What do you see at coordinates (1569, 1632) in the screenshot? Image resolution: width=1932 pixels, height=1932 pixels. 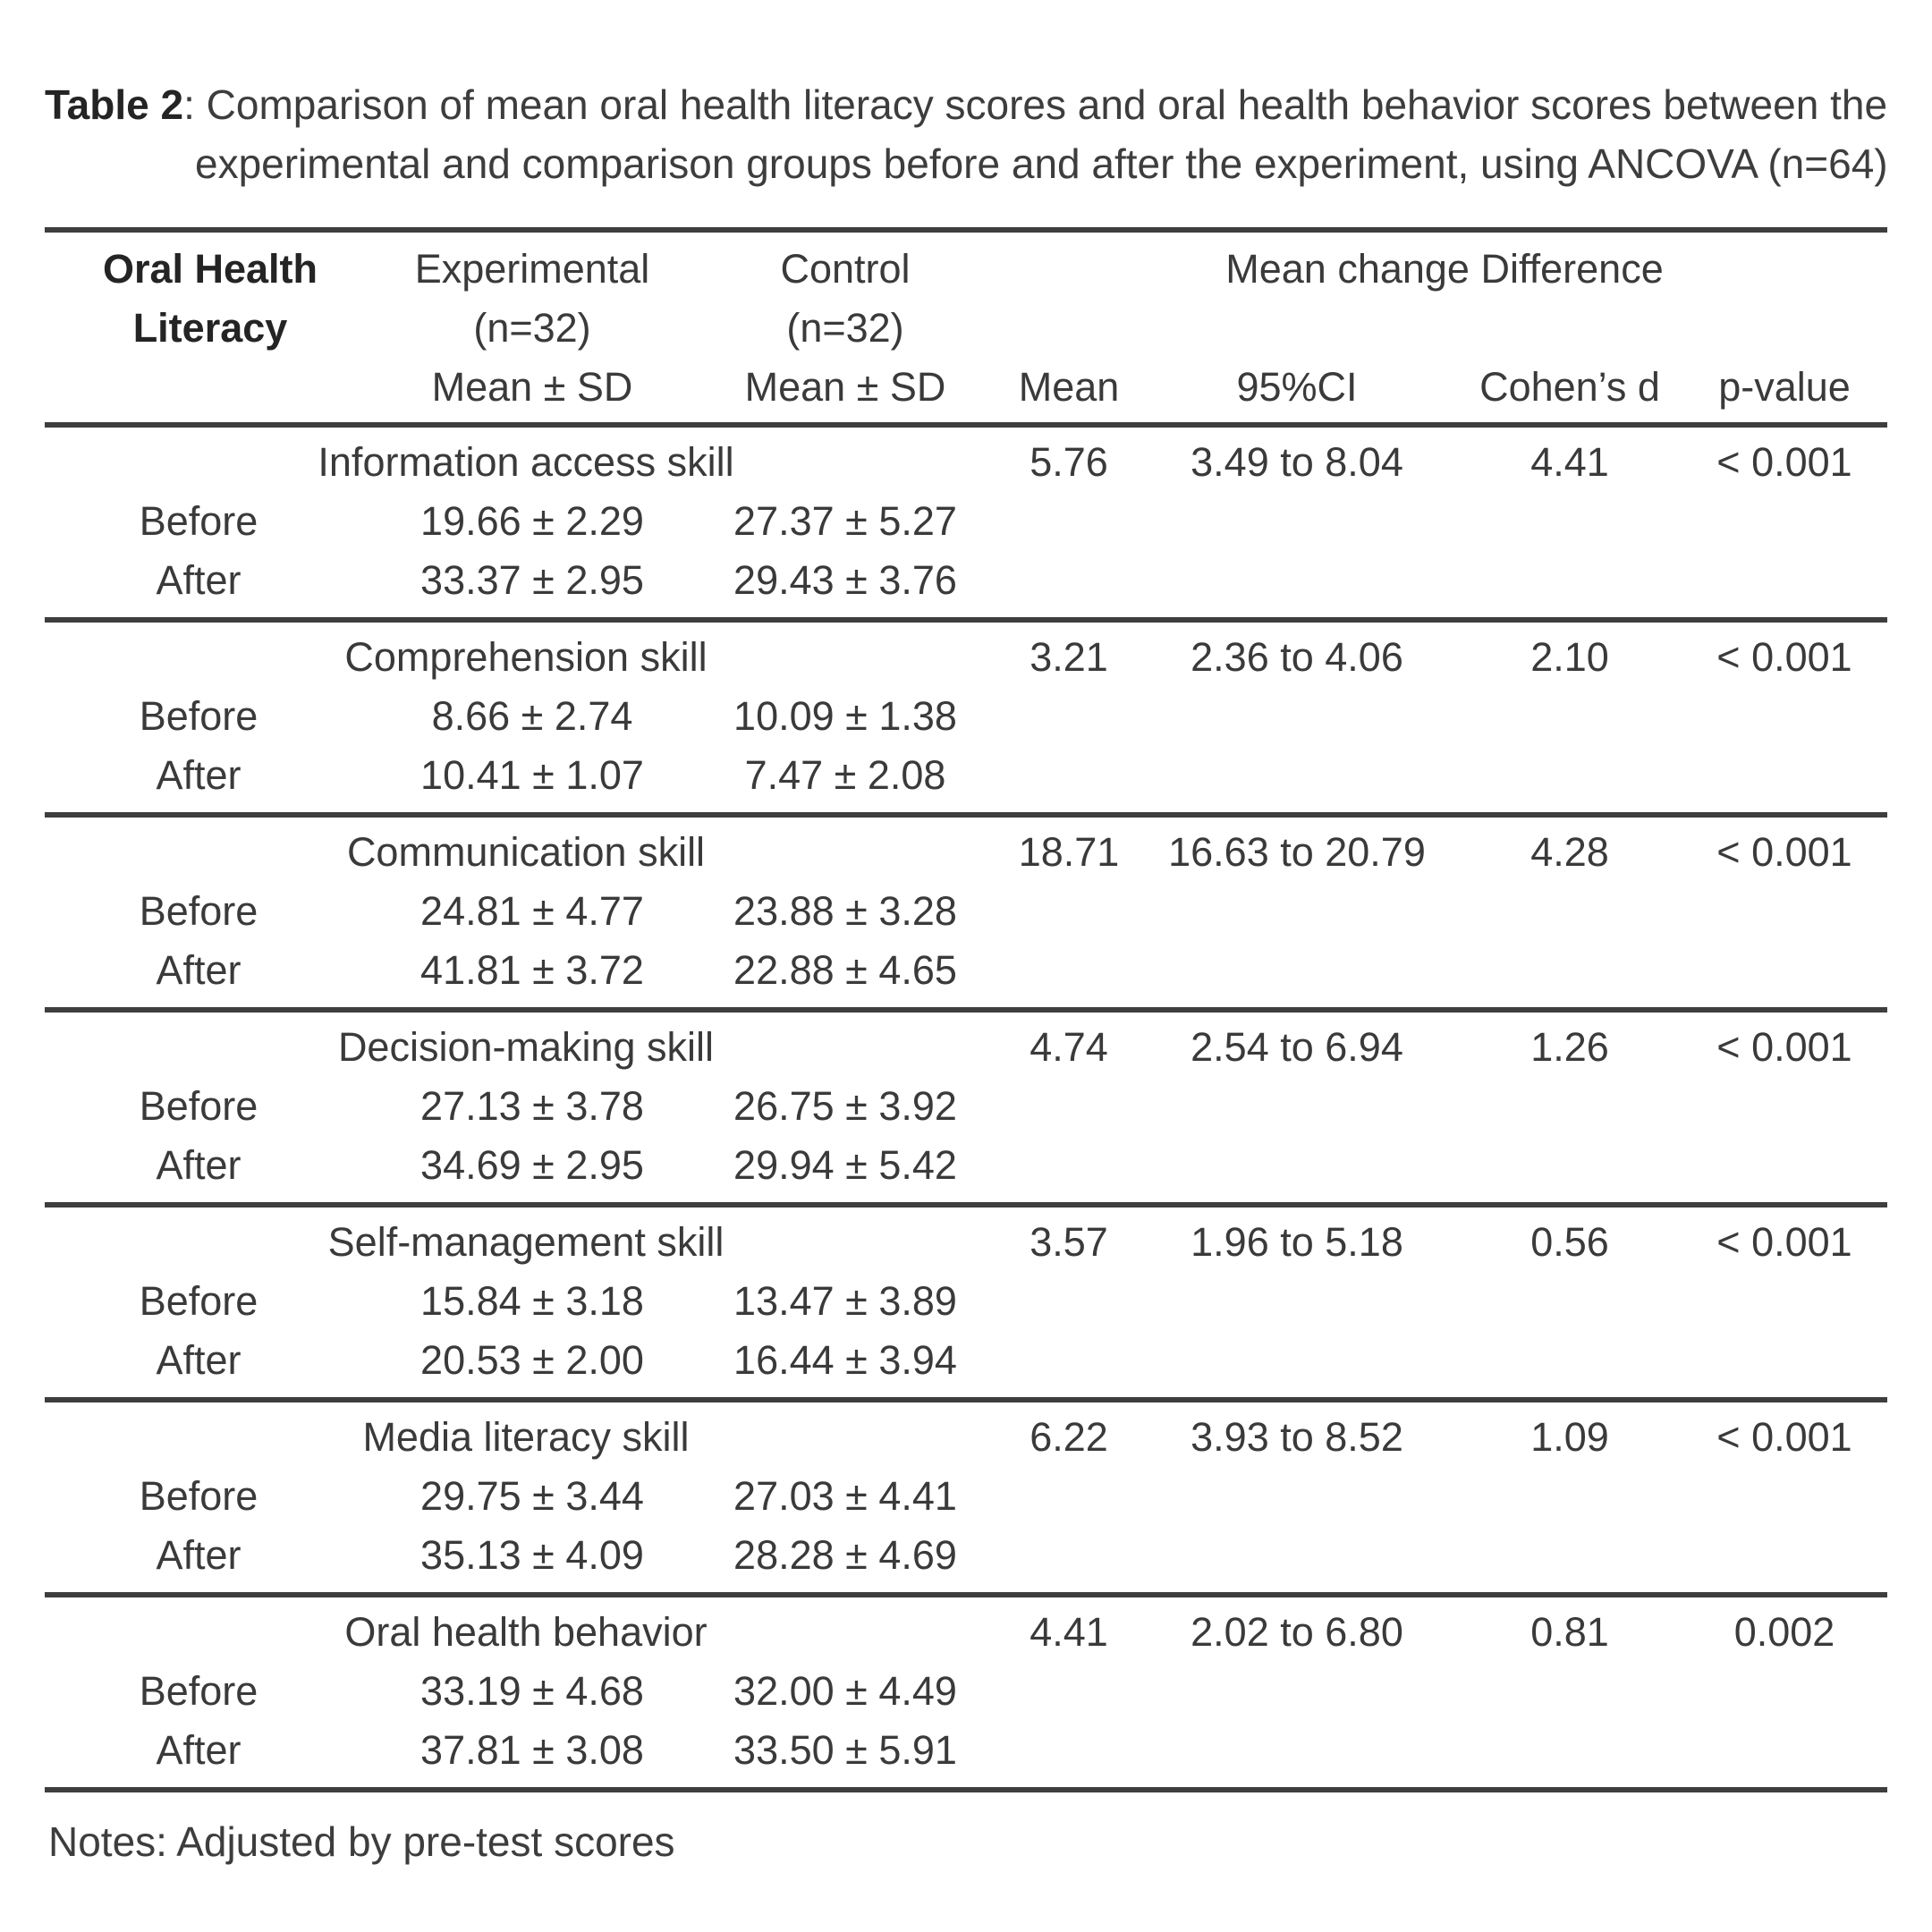 I see `cohens-d-value: 0.81` at bounding box center [1569, 1632].